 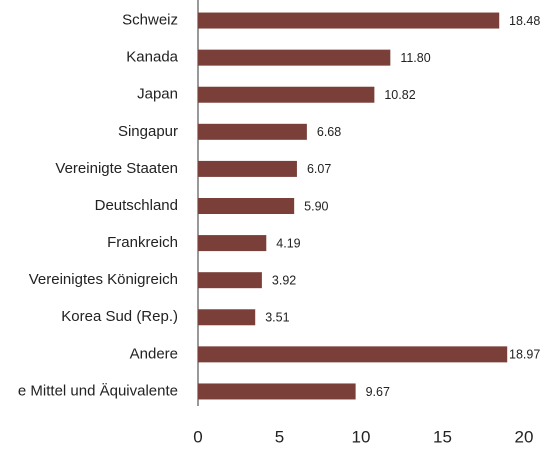 I want to click on y-tick-label: Korea Sud (Rep.), so click(x=119, y=316).